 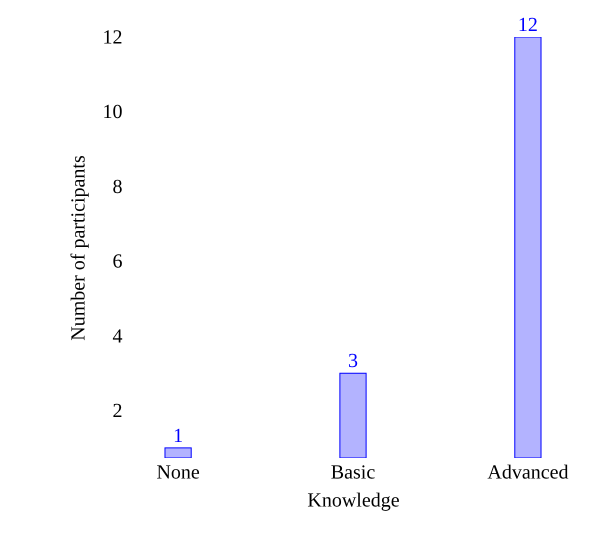 What do you see at coordinates (178, 473) in the screenshot?
I see `x-tick-label: None` at bounding box center [178, 473].